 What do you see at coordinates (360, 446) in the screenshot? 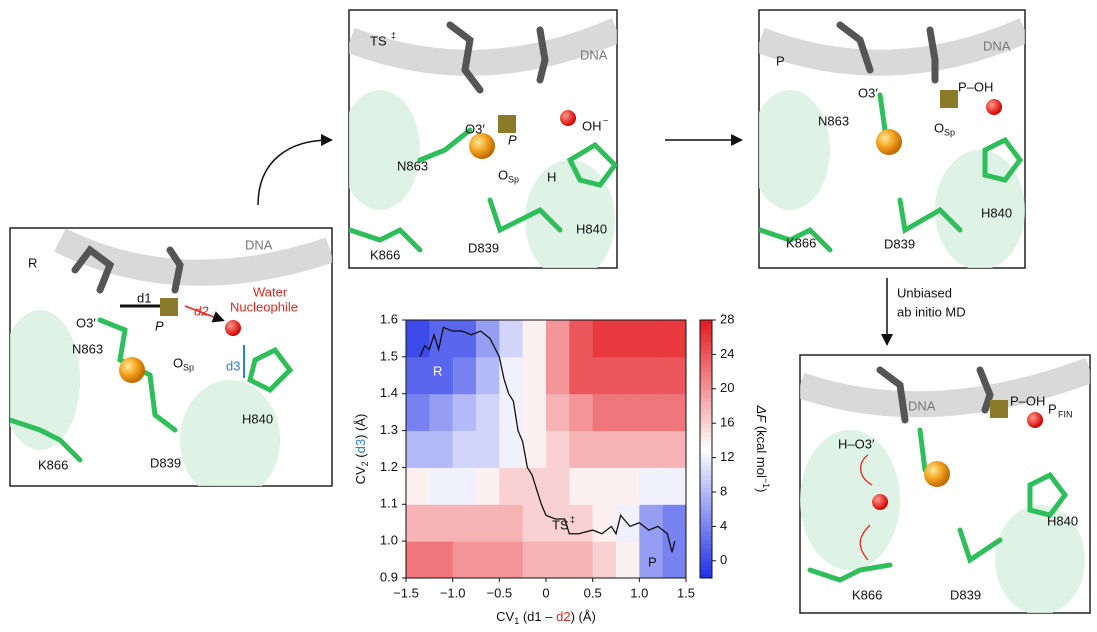
I see `label-part: d3` at bounding box center [360, 446].